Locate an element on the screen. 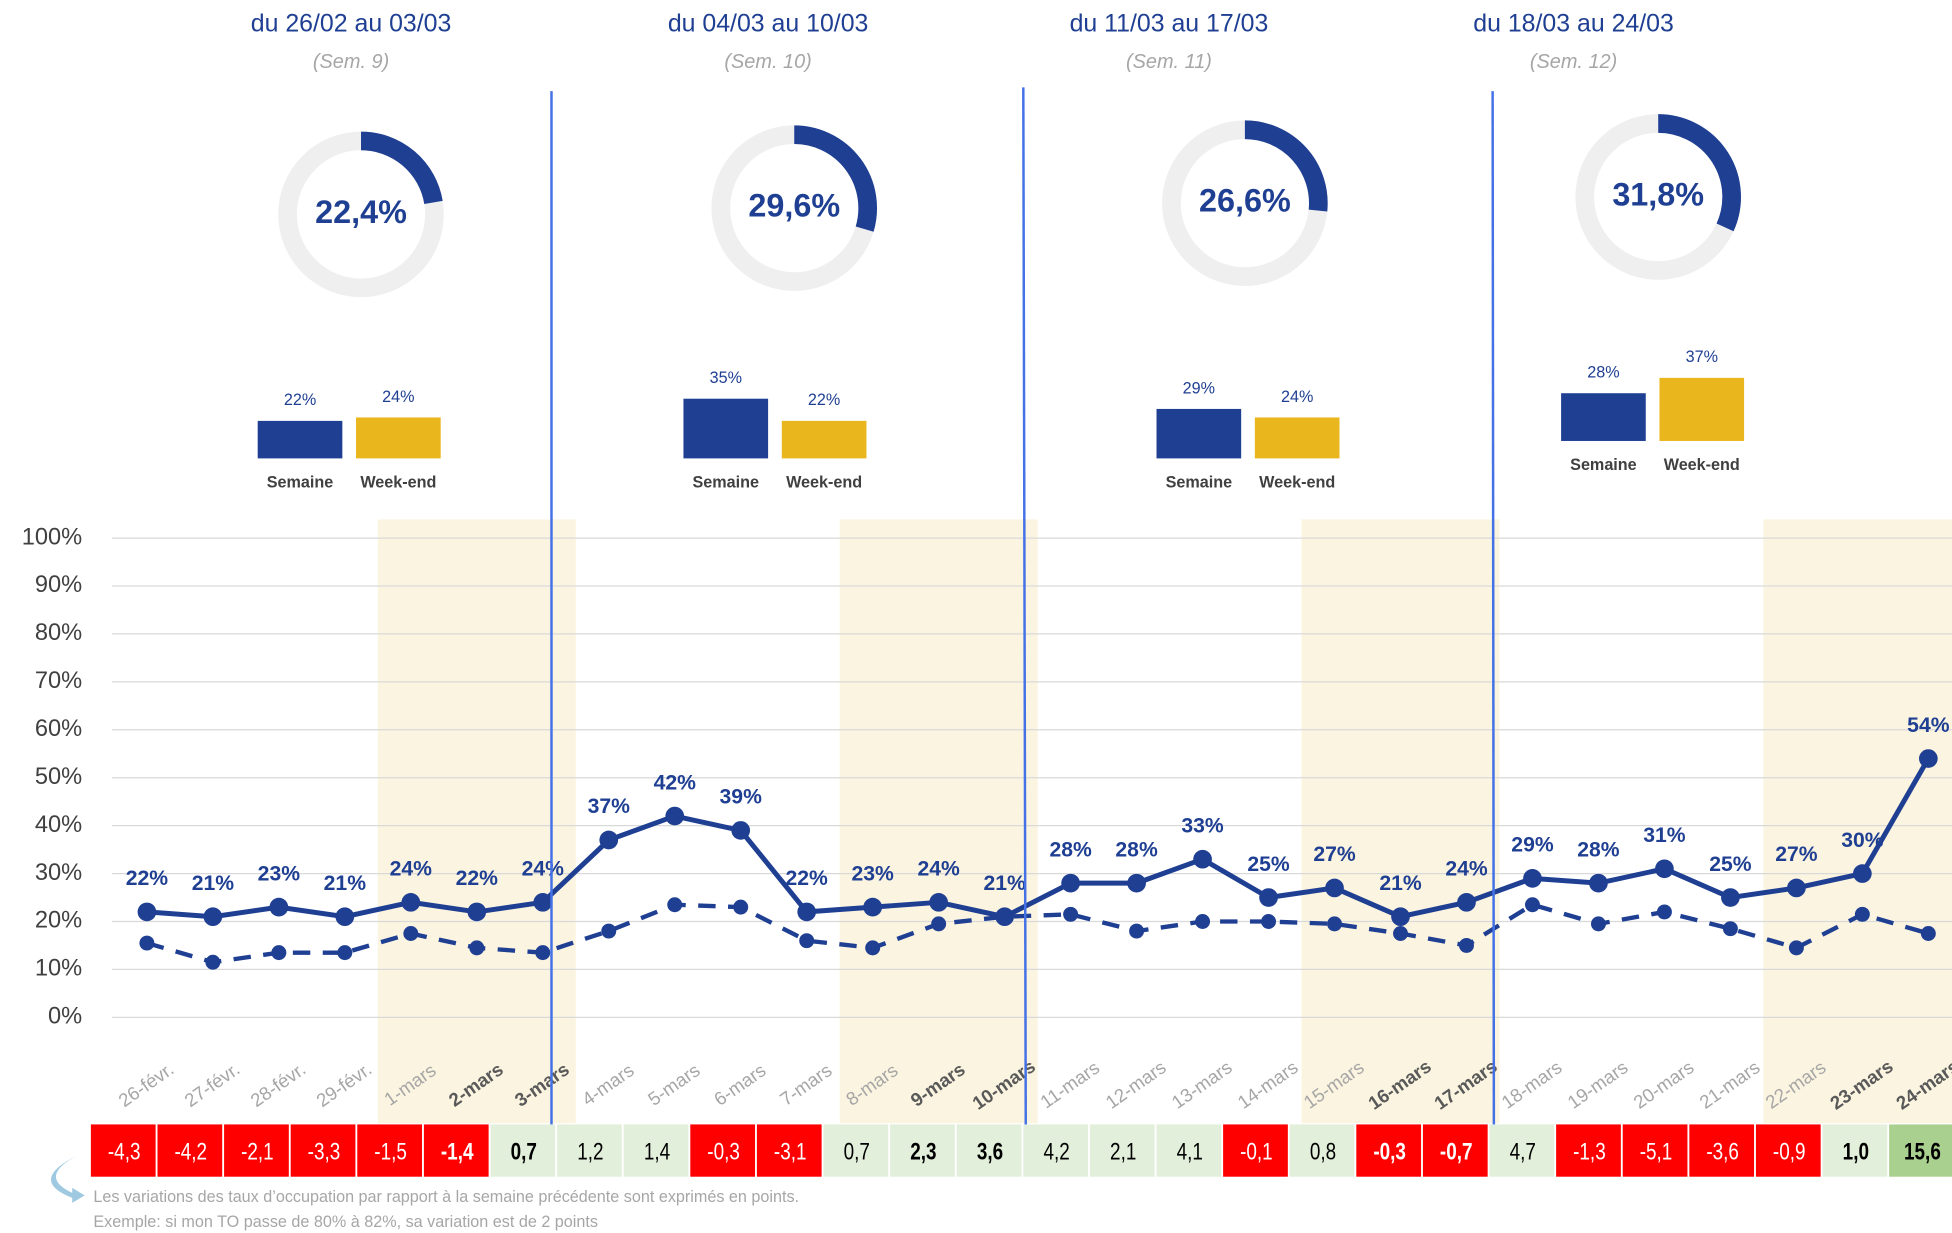  x-tick-label: 20-mars is located at coordinates (1663, 1084).